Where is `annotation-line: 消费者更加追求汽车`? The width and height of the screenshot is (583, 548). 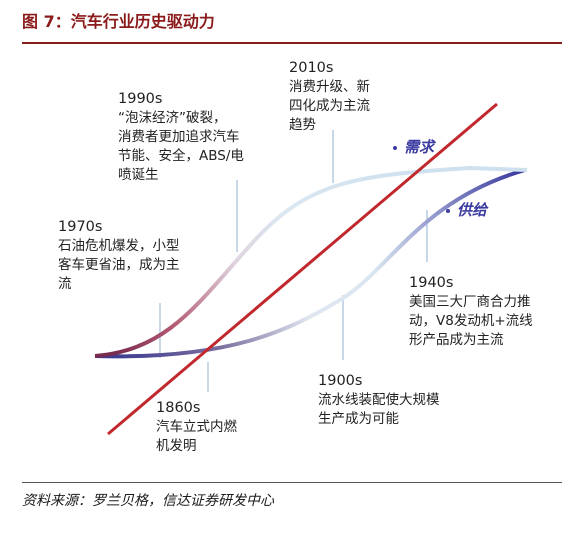
annotation-line: 消费者更加追求汽车 is located at coordinates (179, 137).